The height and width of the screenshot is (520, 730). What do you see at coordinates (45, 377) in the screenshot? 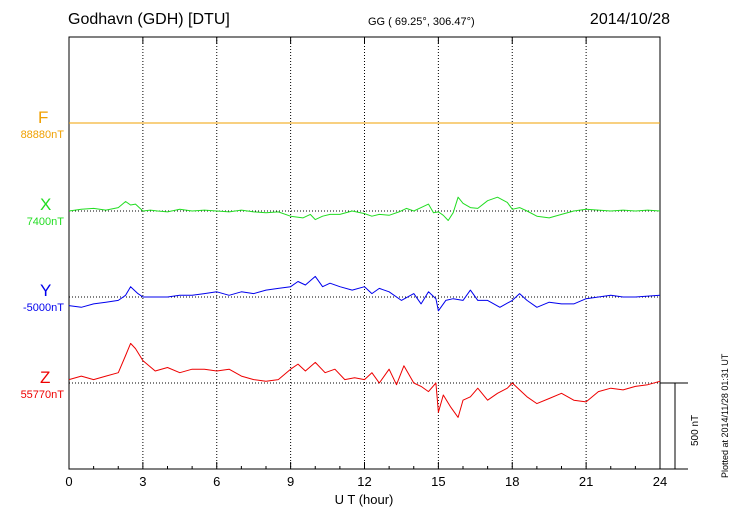
I see `component-name-z: Z` at bounding box center [45, 377].